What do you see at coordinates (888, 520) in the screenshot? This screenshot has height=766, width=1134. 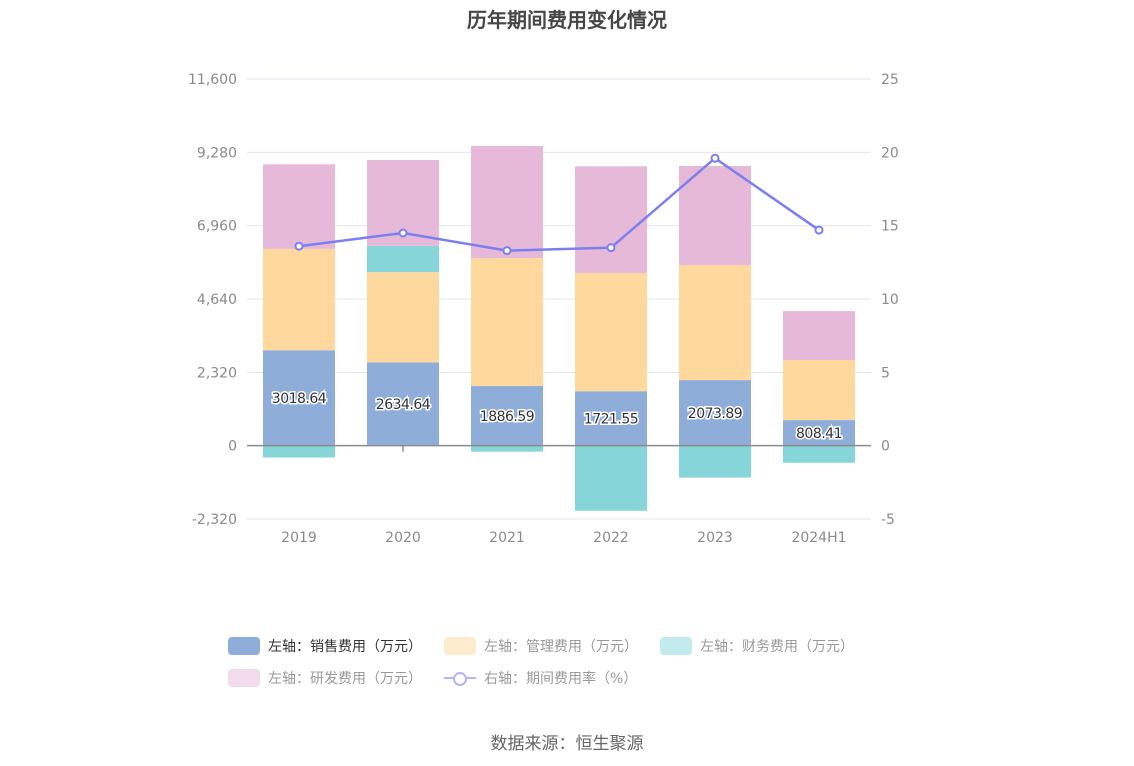 I see `y-right-tick-label: -5` at bounding box center [888, 520].